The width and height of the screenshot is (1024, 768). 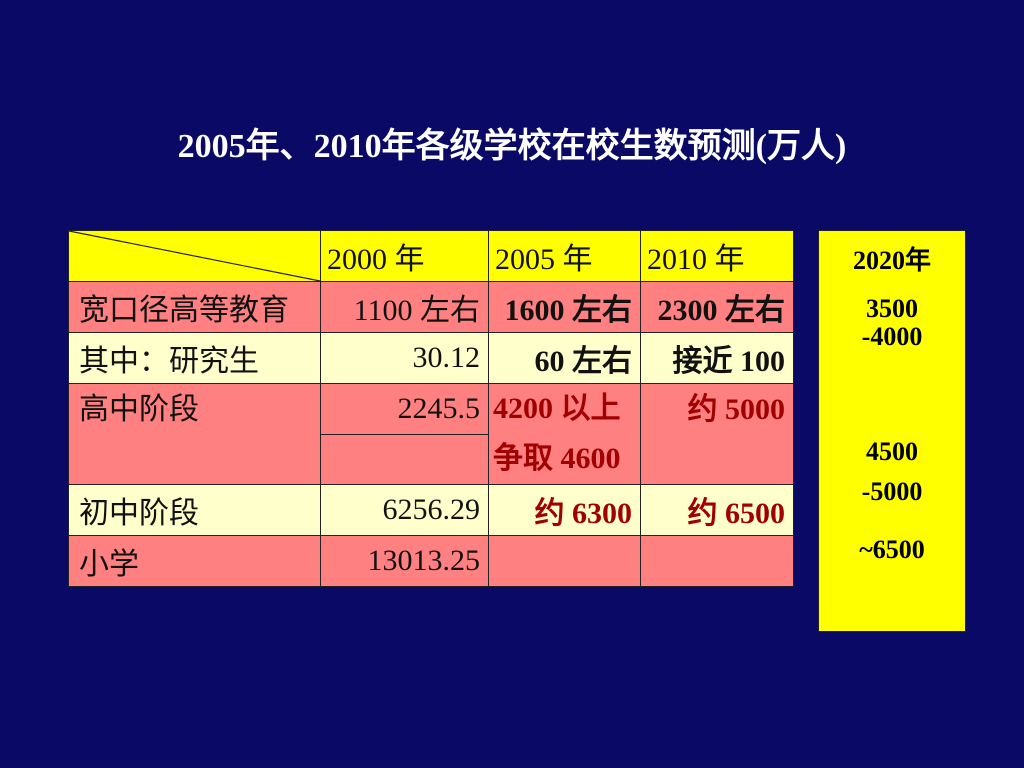 What do you see at coordinates (564, 561) in the screenshot?
I see `cell-2005` at bounding box center [564, 561].